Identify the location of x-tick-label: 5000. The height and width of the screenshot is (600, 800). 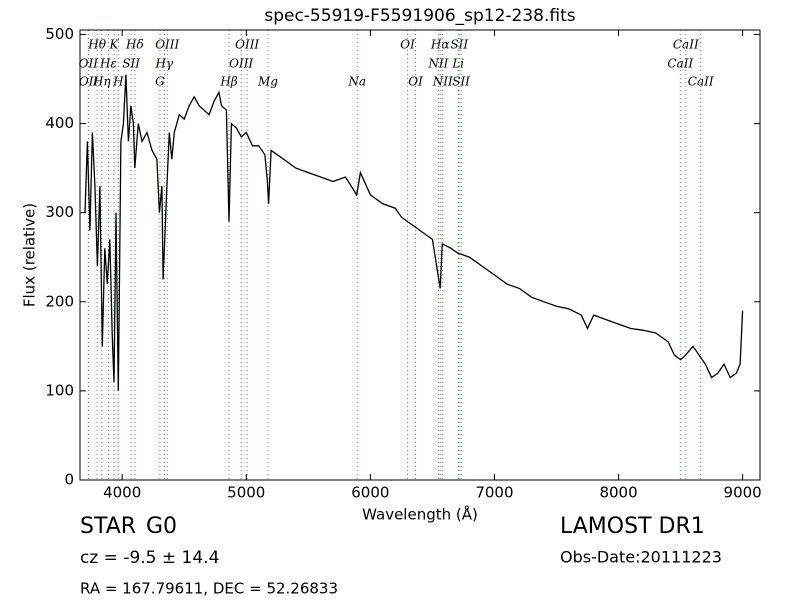
(246, 493).